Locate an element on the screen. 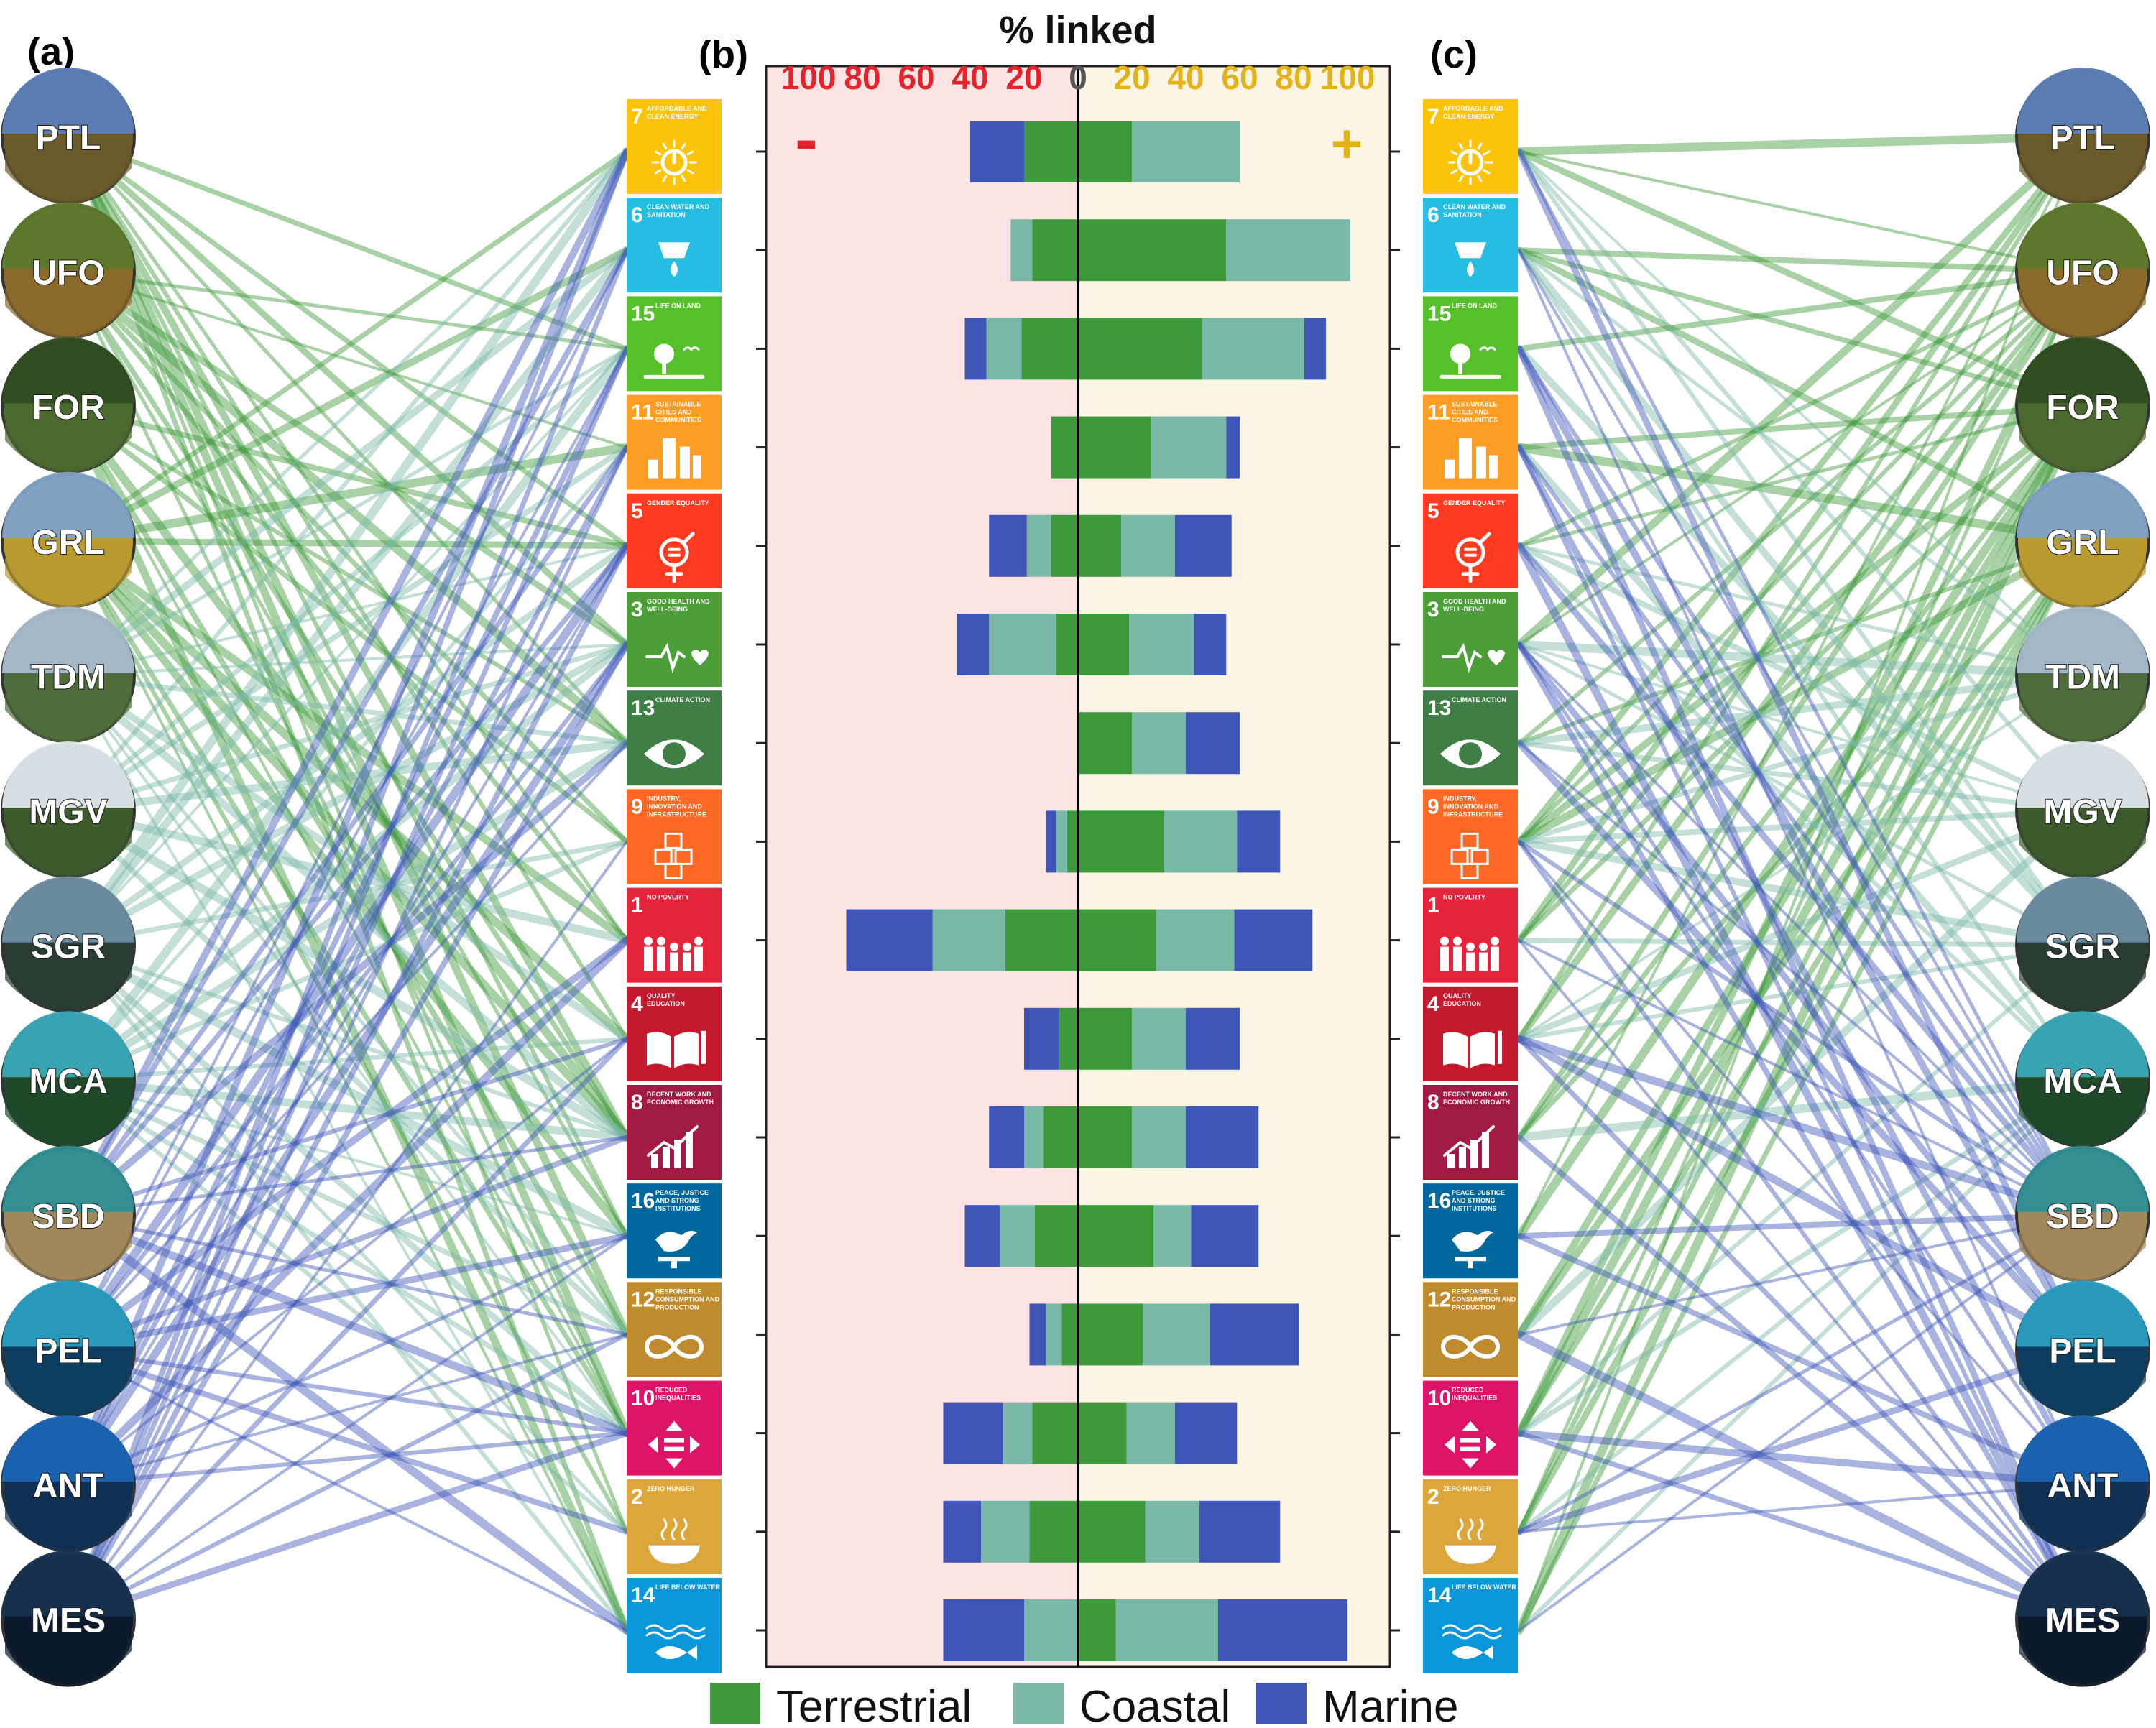 The image size is (2156, 1728). sdg-title-line: COMMUNITIES is located at coordinates (678, 420).